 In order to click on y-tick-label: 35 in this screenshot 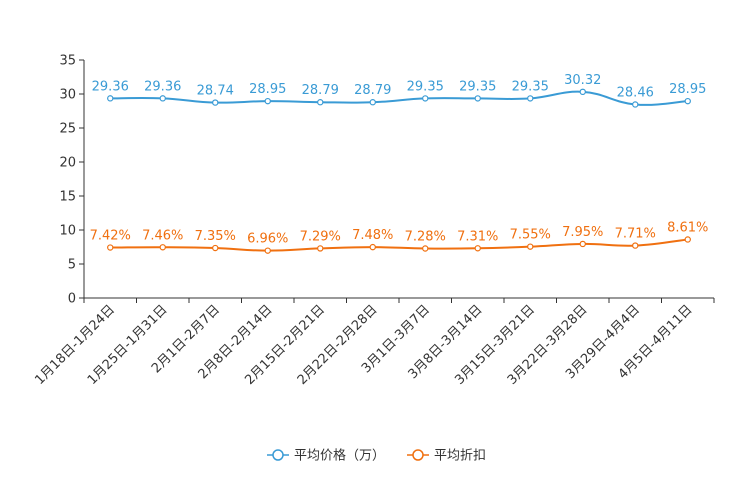, I will do `click(67, 61)`.